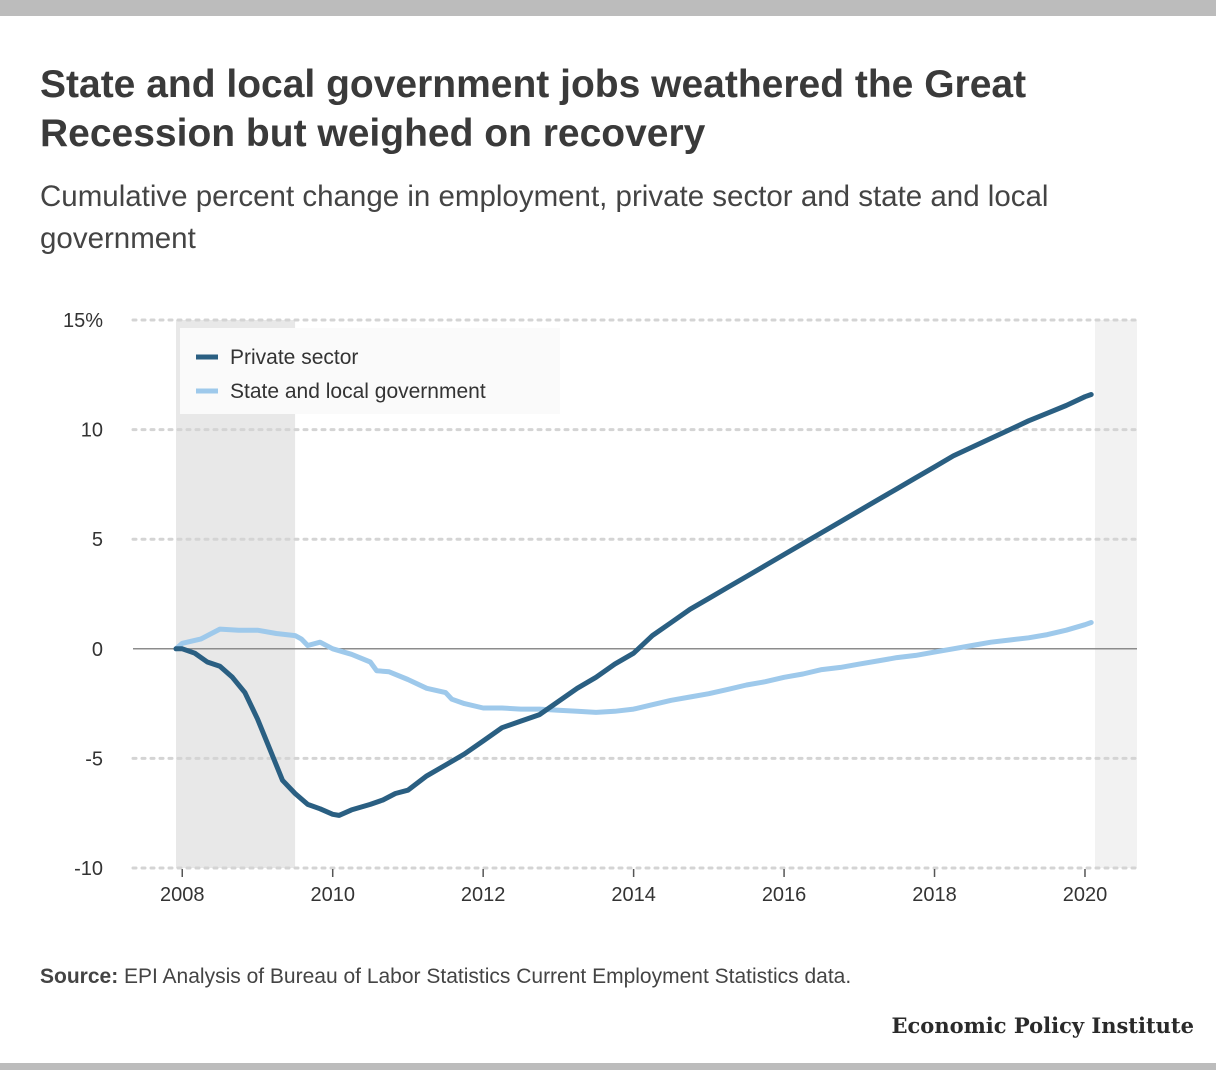 This screenshot has width=1216, height=1070. Describe the element at coordinates (358, 391) in the screenshot. I see `legend-label: State and local government` at that location.